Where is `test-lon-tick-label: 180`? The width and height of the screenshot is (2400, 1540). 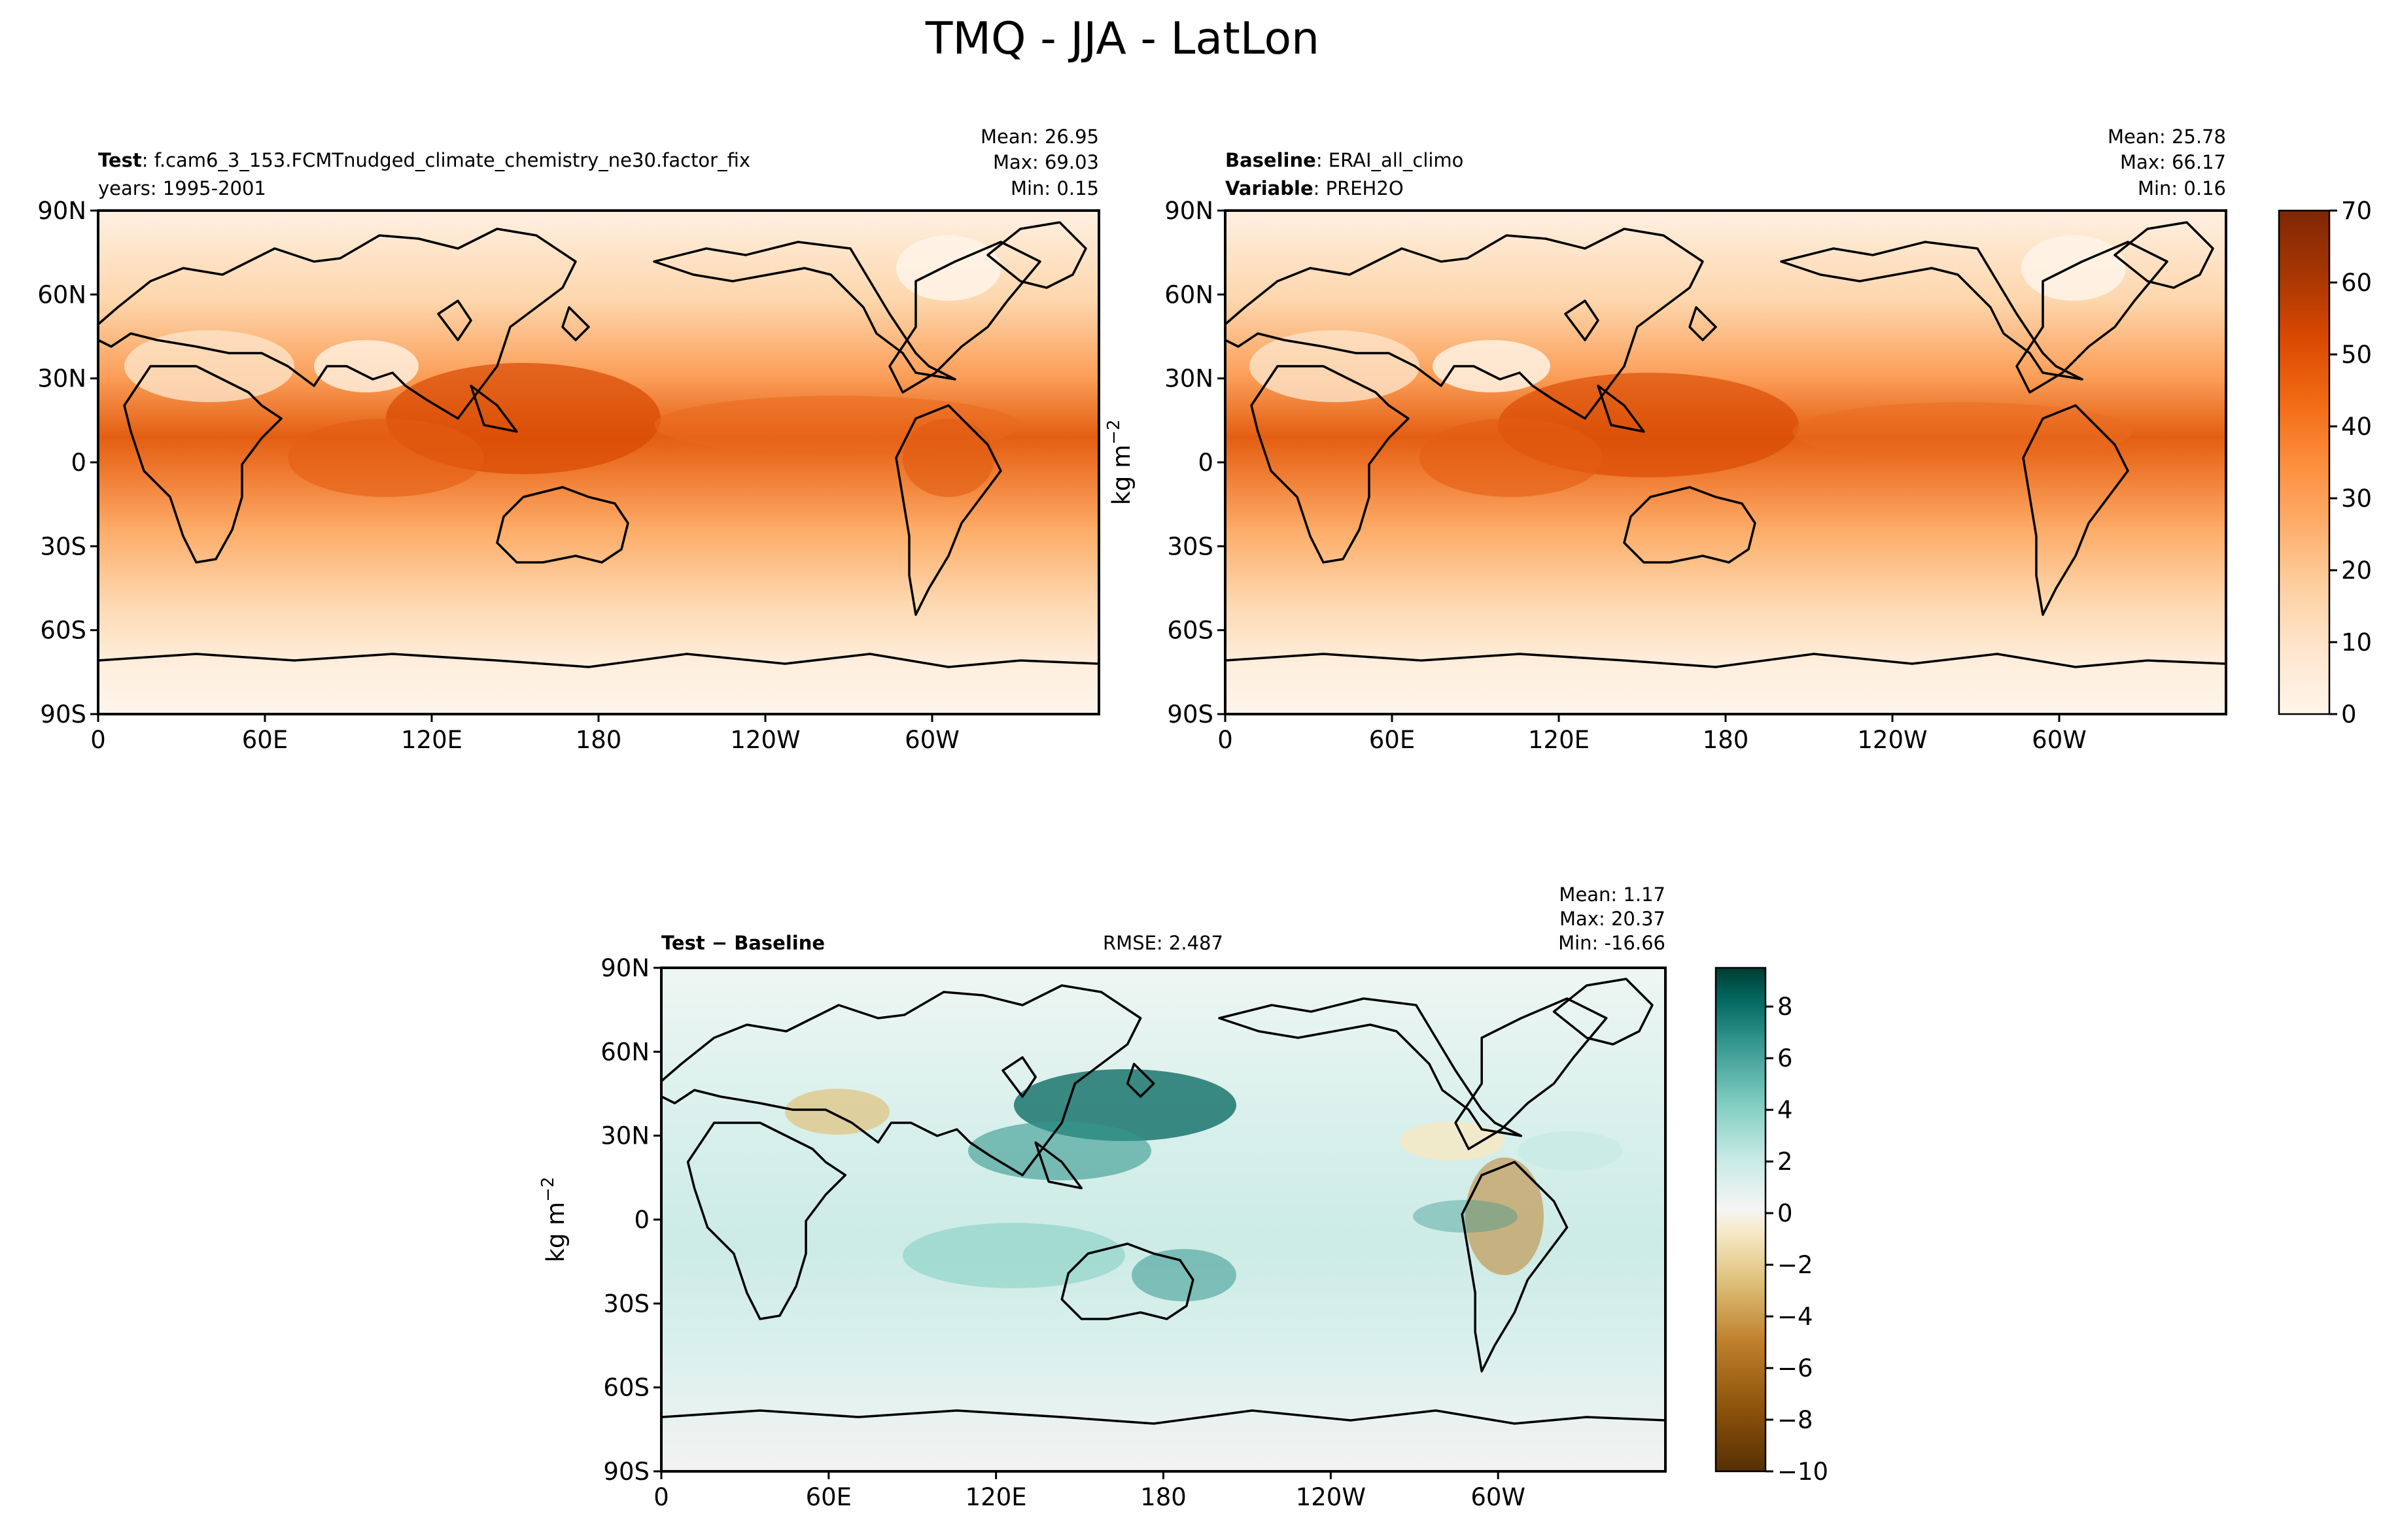
test-lon-tick-label: 180 is located at coordinates (599, 740).